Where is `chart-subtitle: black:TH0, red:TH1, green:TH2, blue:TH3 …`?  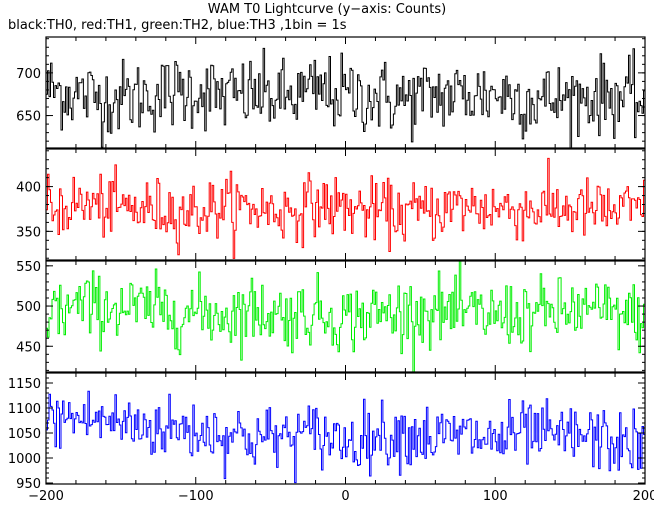 chart-subtitle: black:TH0, red:TH1, green:TH2, blue:TH3 … is located at coordinates (177, 25).